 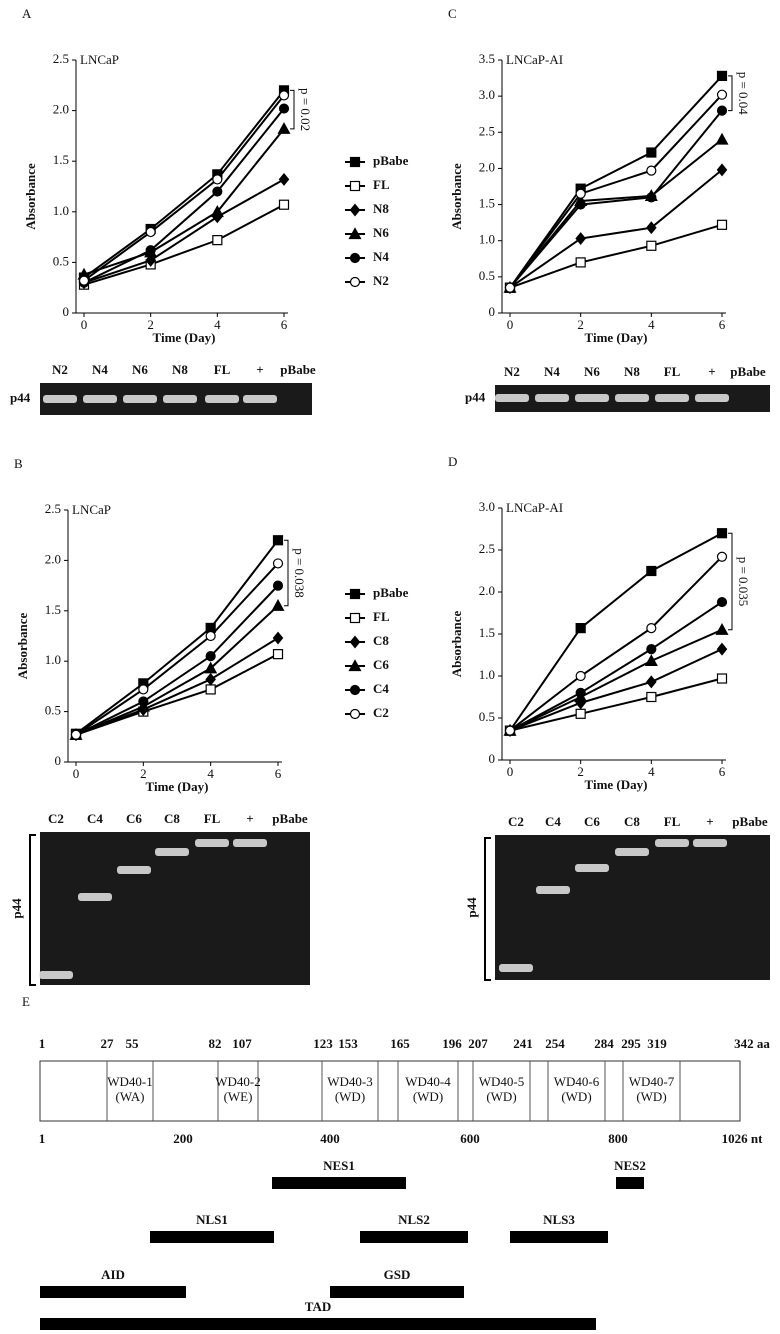 What do you see at coordinates (95, 818) in the screenshot?
I see `lane-label: C4` at bounding box center [95, 818].